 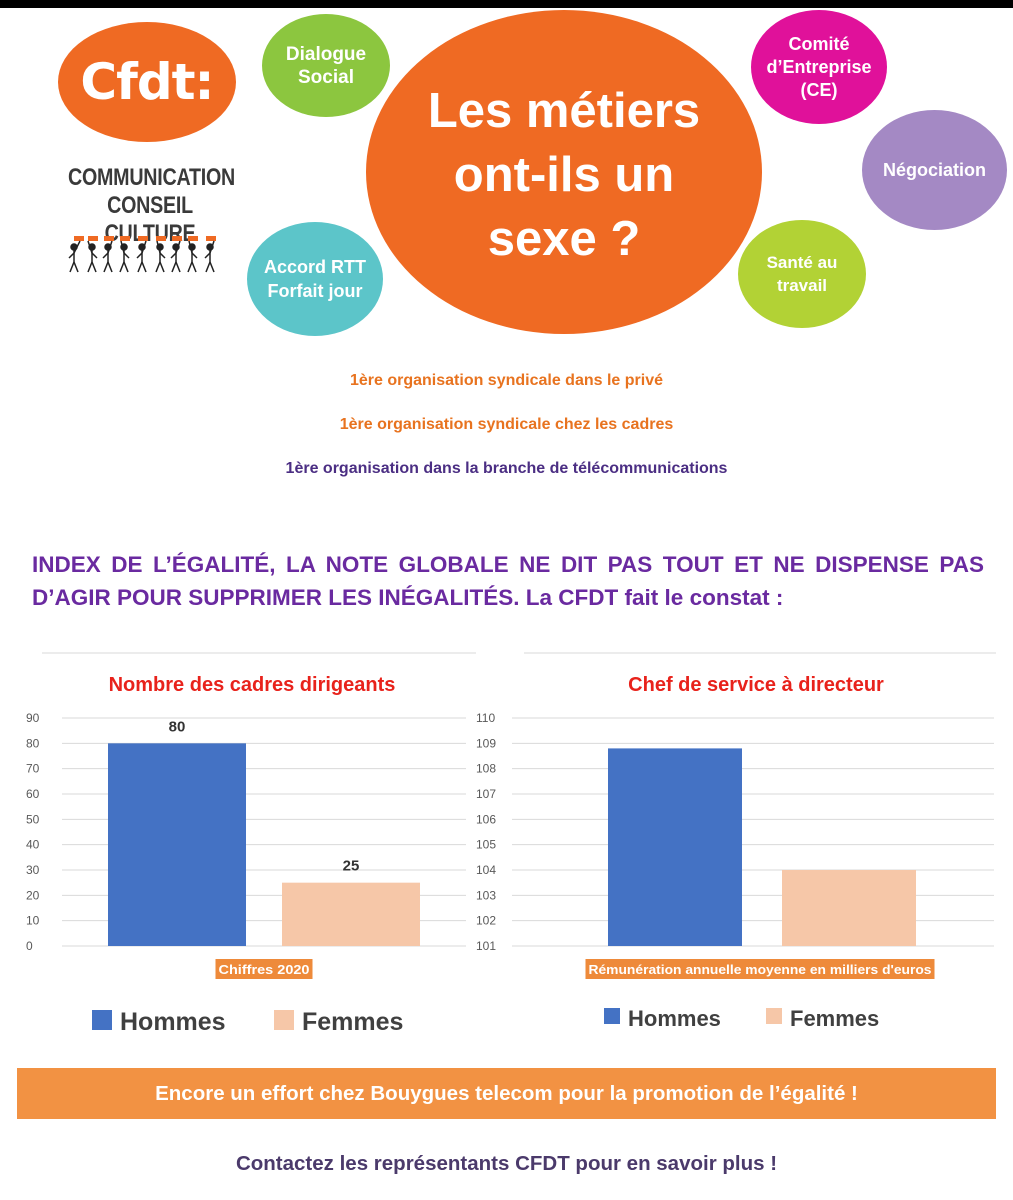 I want to click on y-tick-label: 40, so click(x=33, y=845).